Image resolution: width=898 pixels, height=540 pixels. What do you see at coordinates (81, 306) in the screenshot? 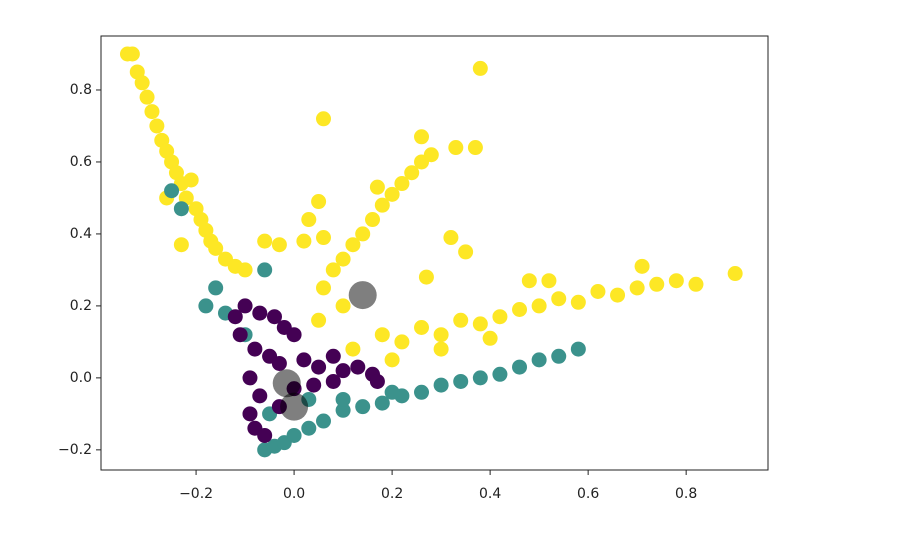
I see `y-tick-label: 0.2` at bounding box center [81, 306].